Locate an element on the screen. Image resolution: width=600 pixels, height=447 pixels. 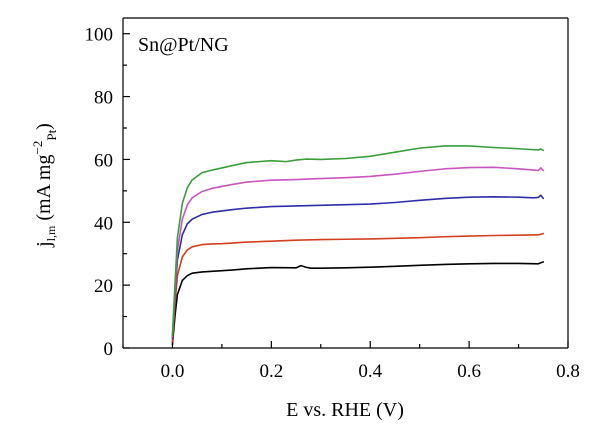
x-tick-label: 0.8 is located at coordinates (568, 371).